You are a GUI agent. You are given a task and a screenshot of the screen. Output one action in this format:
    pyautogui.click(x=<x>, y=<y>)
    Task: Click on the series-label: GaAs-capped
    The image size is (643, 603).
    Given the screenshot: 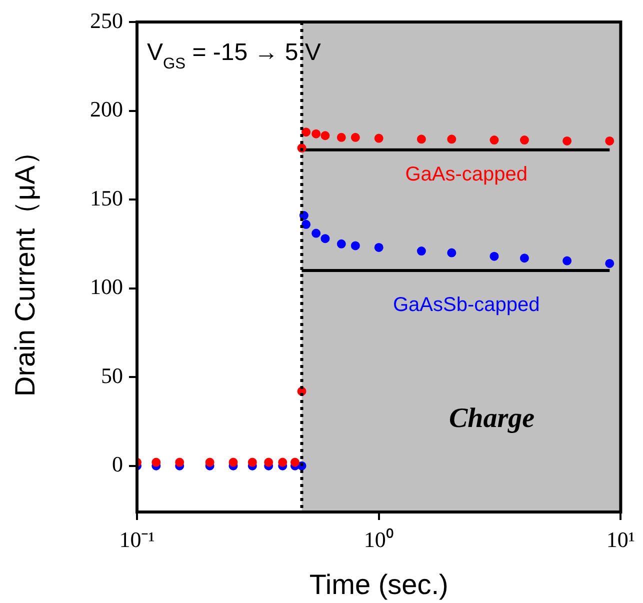 What is the action you would take?
    pyautogui.click(x=466, y=174)
    